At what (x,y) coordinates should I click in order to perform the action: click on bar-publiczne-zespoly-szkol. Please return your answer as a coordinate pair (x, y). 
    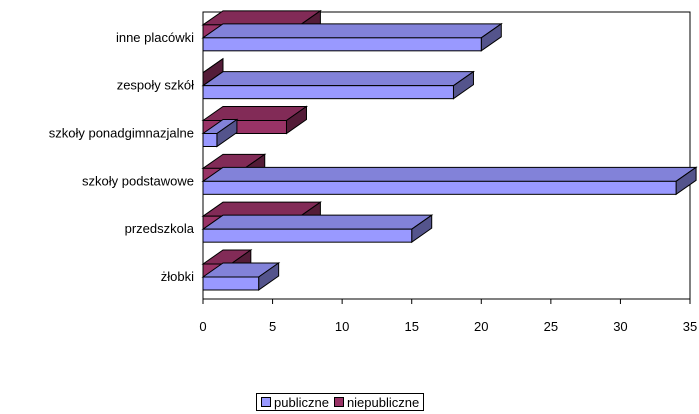
    Looking at the image, I should click on (338, 85).